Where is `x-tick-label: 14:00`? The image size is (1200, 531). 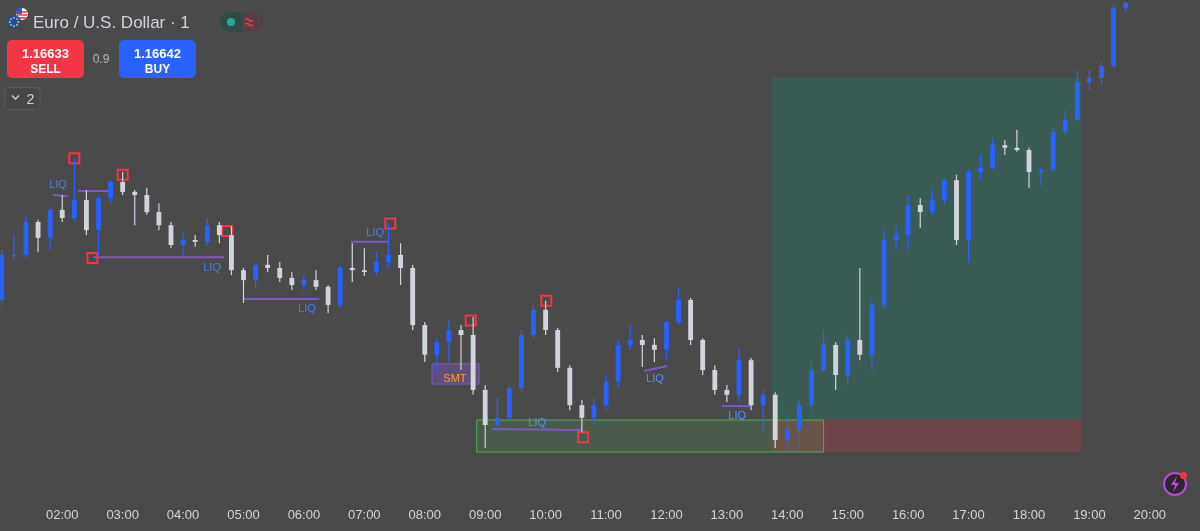
x-tick-label: 14:00 is located at coordinates (787, 514).